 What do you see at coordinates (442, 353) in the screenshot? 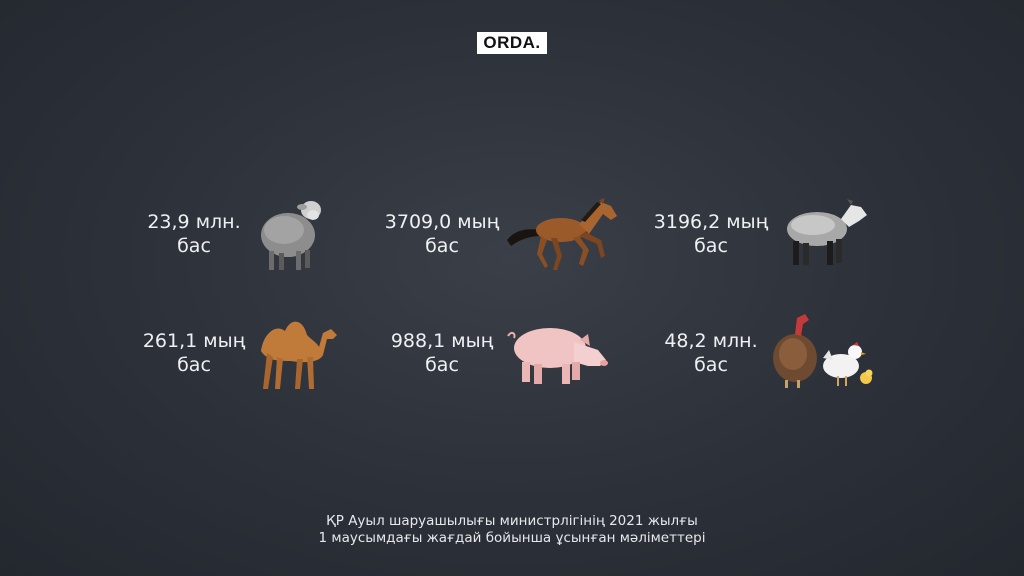
I see `pig-stat: 988,1 мың бас` at bounding box center [442, 353].